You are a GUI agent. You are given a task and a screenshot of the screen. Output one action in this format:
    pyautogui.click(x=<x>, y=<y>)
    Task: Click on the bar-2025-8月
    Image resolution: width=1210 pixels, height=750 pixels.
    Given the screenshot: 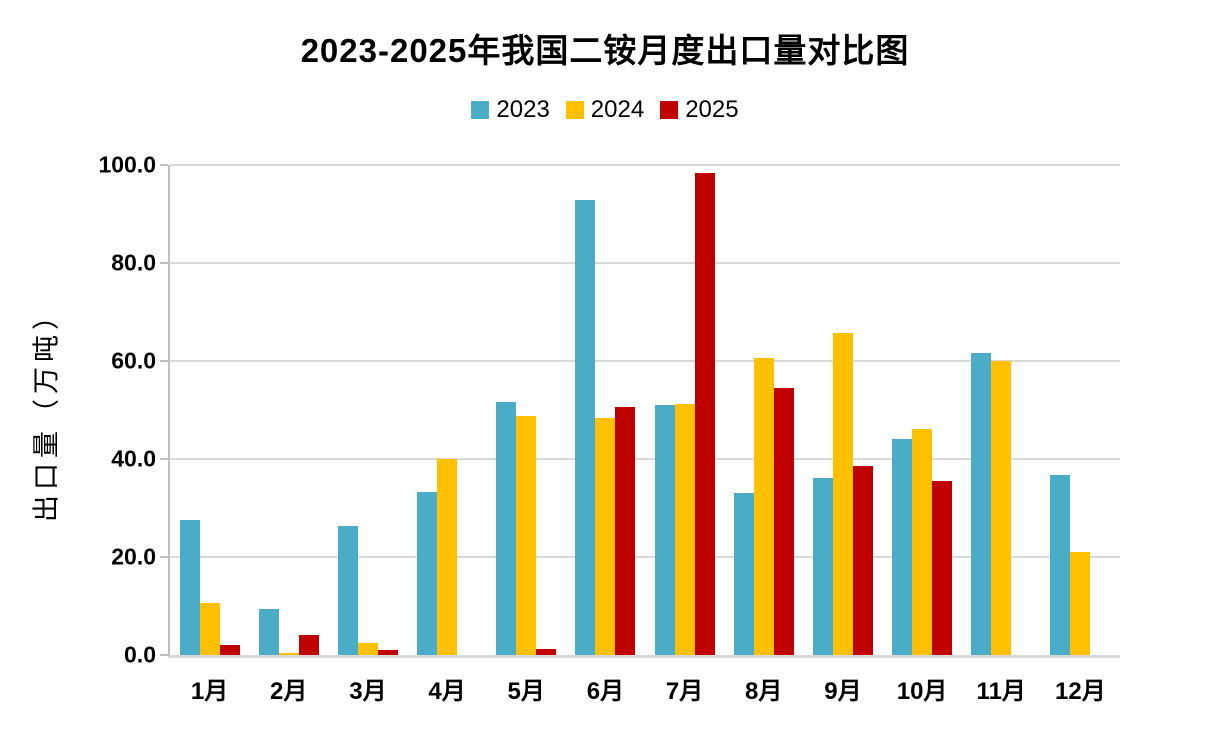 What is the action you would take?
    pyautogui.click(x=783, y=521)
    